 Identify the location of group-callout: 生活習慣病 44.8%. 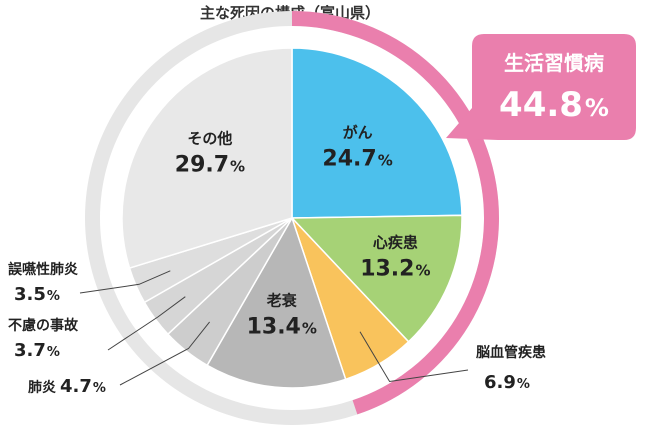
(541, 87).